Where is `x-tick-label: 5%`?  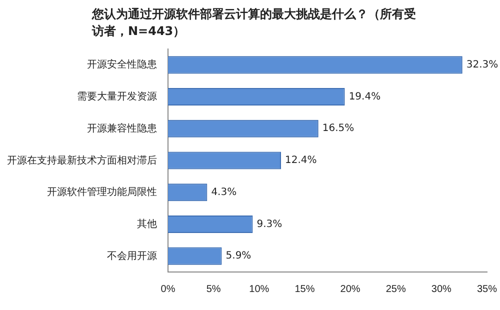 x-tick-label: 5% is located at coordinates (213, 289).